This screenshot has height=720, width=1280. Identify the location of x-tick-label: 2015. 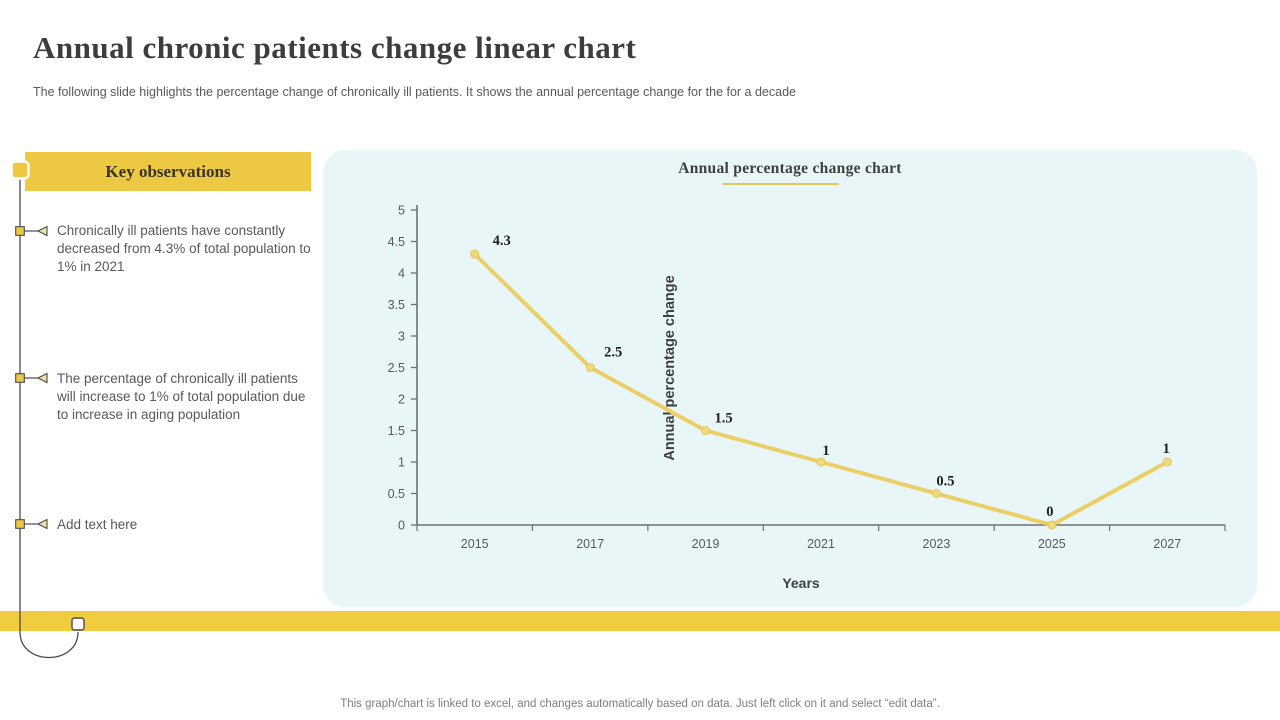
(475, 544).